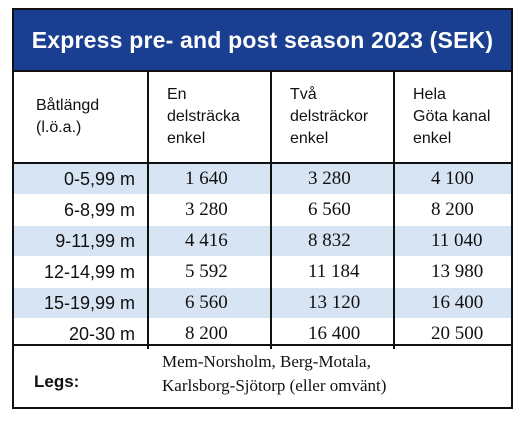 The height and width of the screenshot is (421, 527). Describe the element at coordinates (452, 118) in the screenshot. I see `header-full-canal: Hela Göta kanal enkel` at that location.